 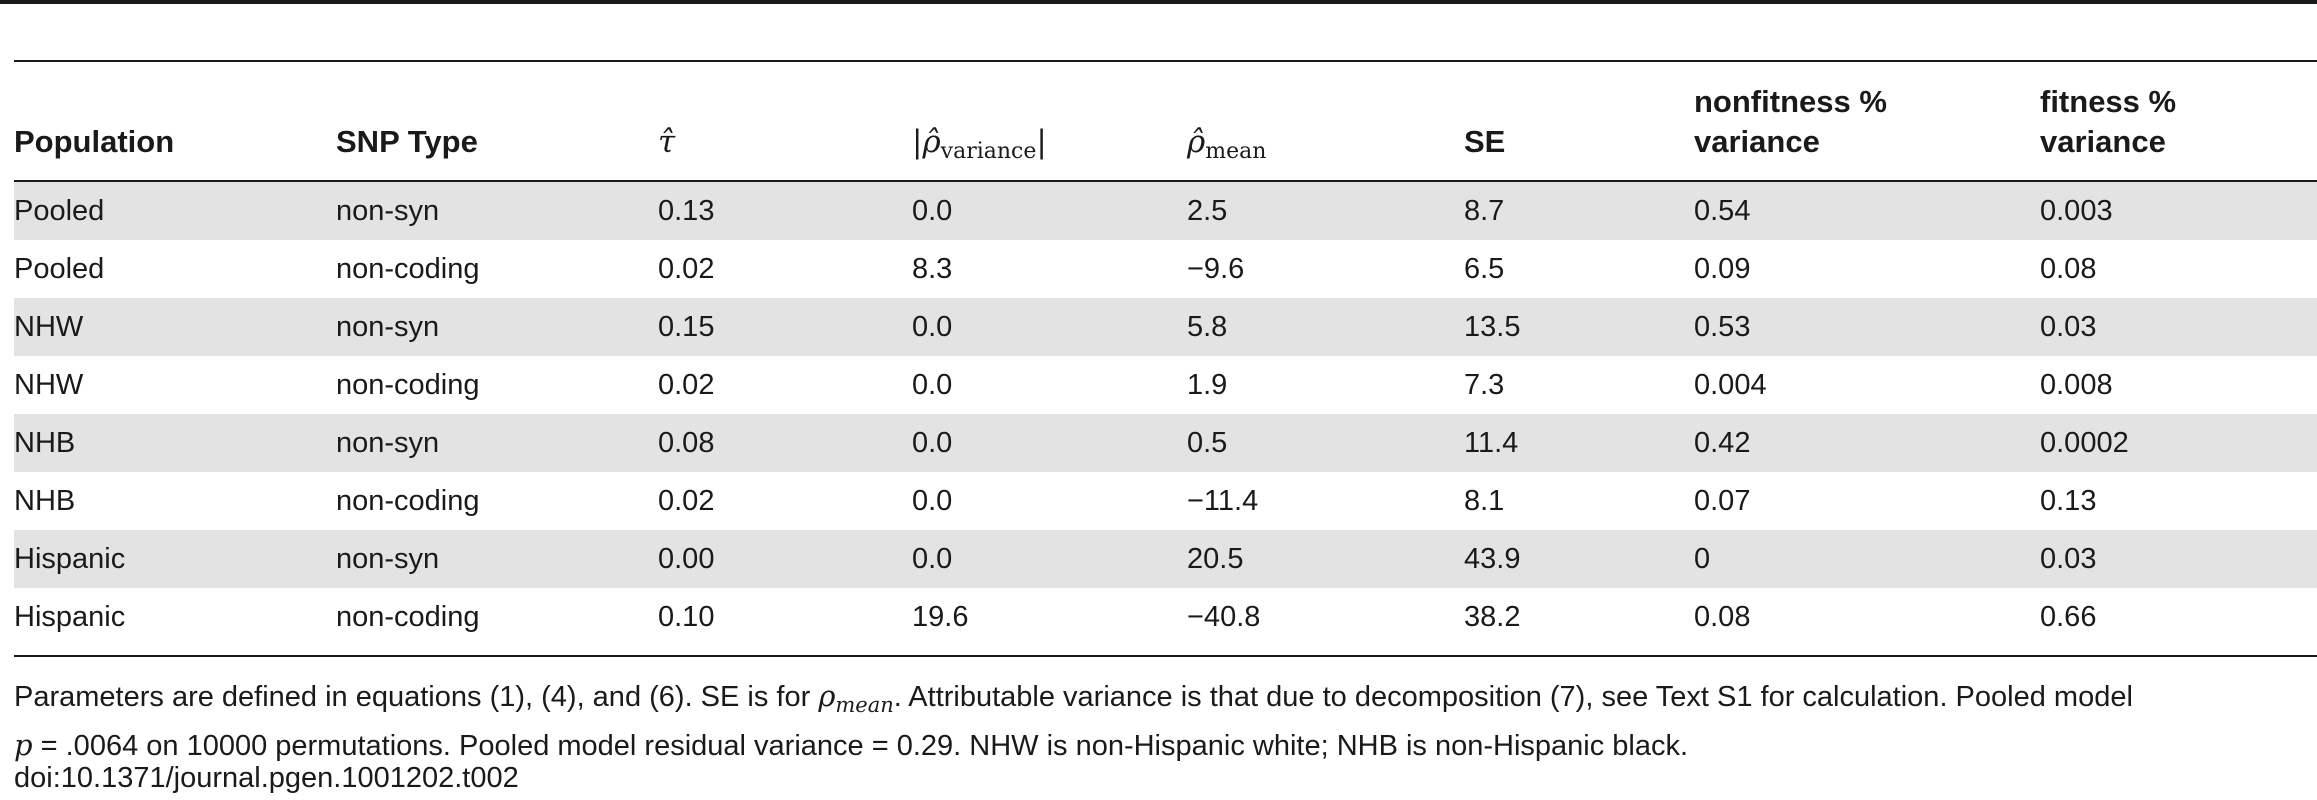 I want to click on cell-rho-mean: −9.6, so click(x=1216, y=269).